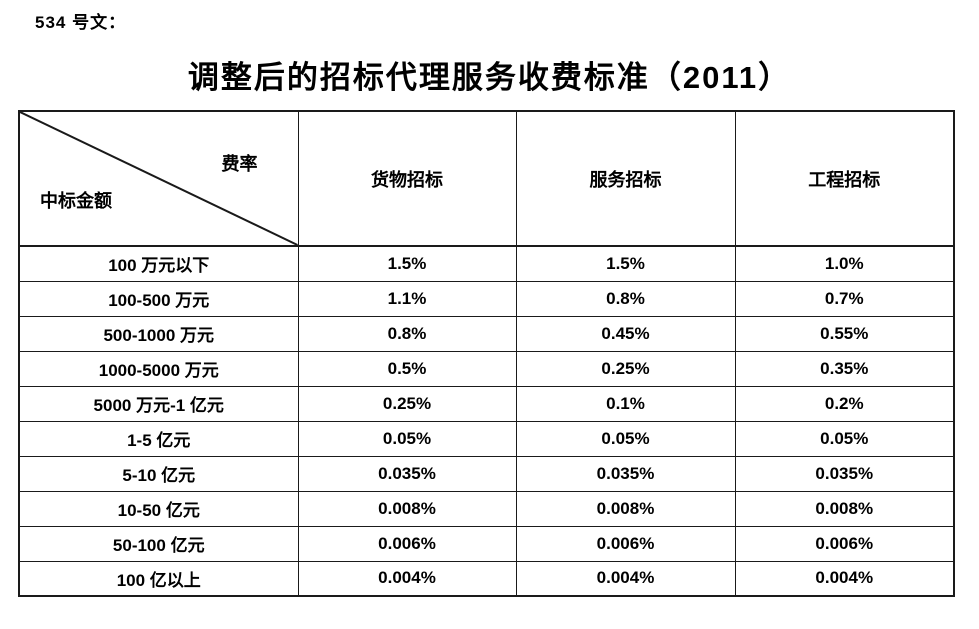  What do you see at coordinates (625, 403) in the screenshot?
I see `rate-cell: 0.1%` at bounding box center [625, 403].